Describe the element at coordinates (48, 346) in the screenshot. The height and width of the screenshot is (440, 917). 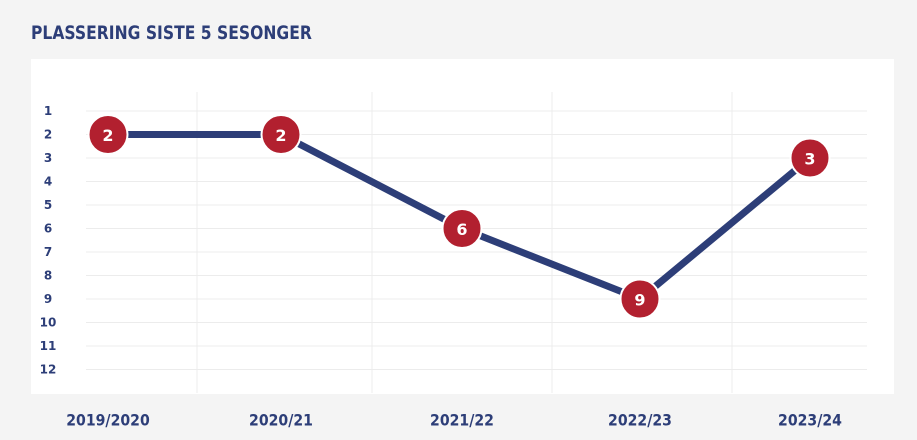
I see `y-tick-label: 11` at that location.